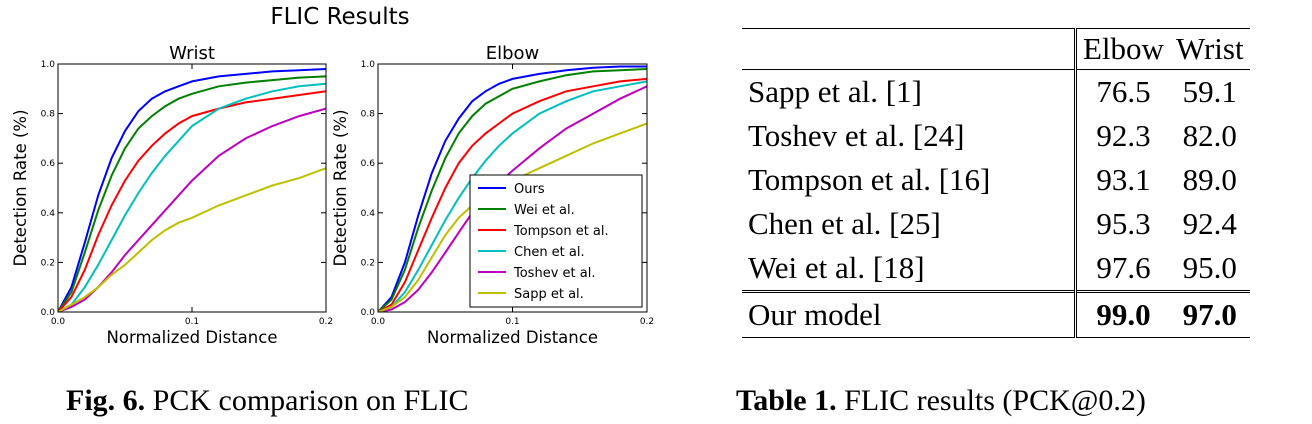 The height and width of the screenshot is (424, 1312). Describe the element at coordinates (554, 273) in the screenshot. I see `legend-label: Toshev et al.` at that location.